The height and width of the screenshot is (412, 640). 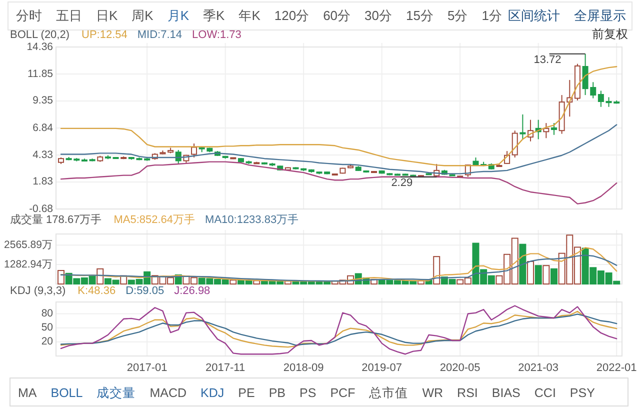 What do you see at coordinates (460, 368) in the screenshot?
I see `x-tick-label: 2020-05` at bounding box center [460, 368].